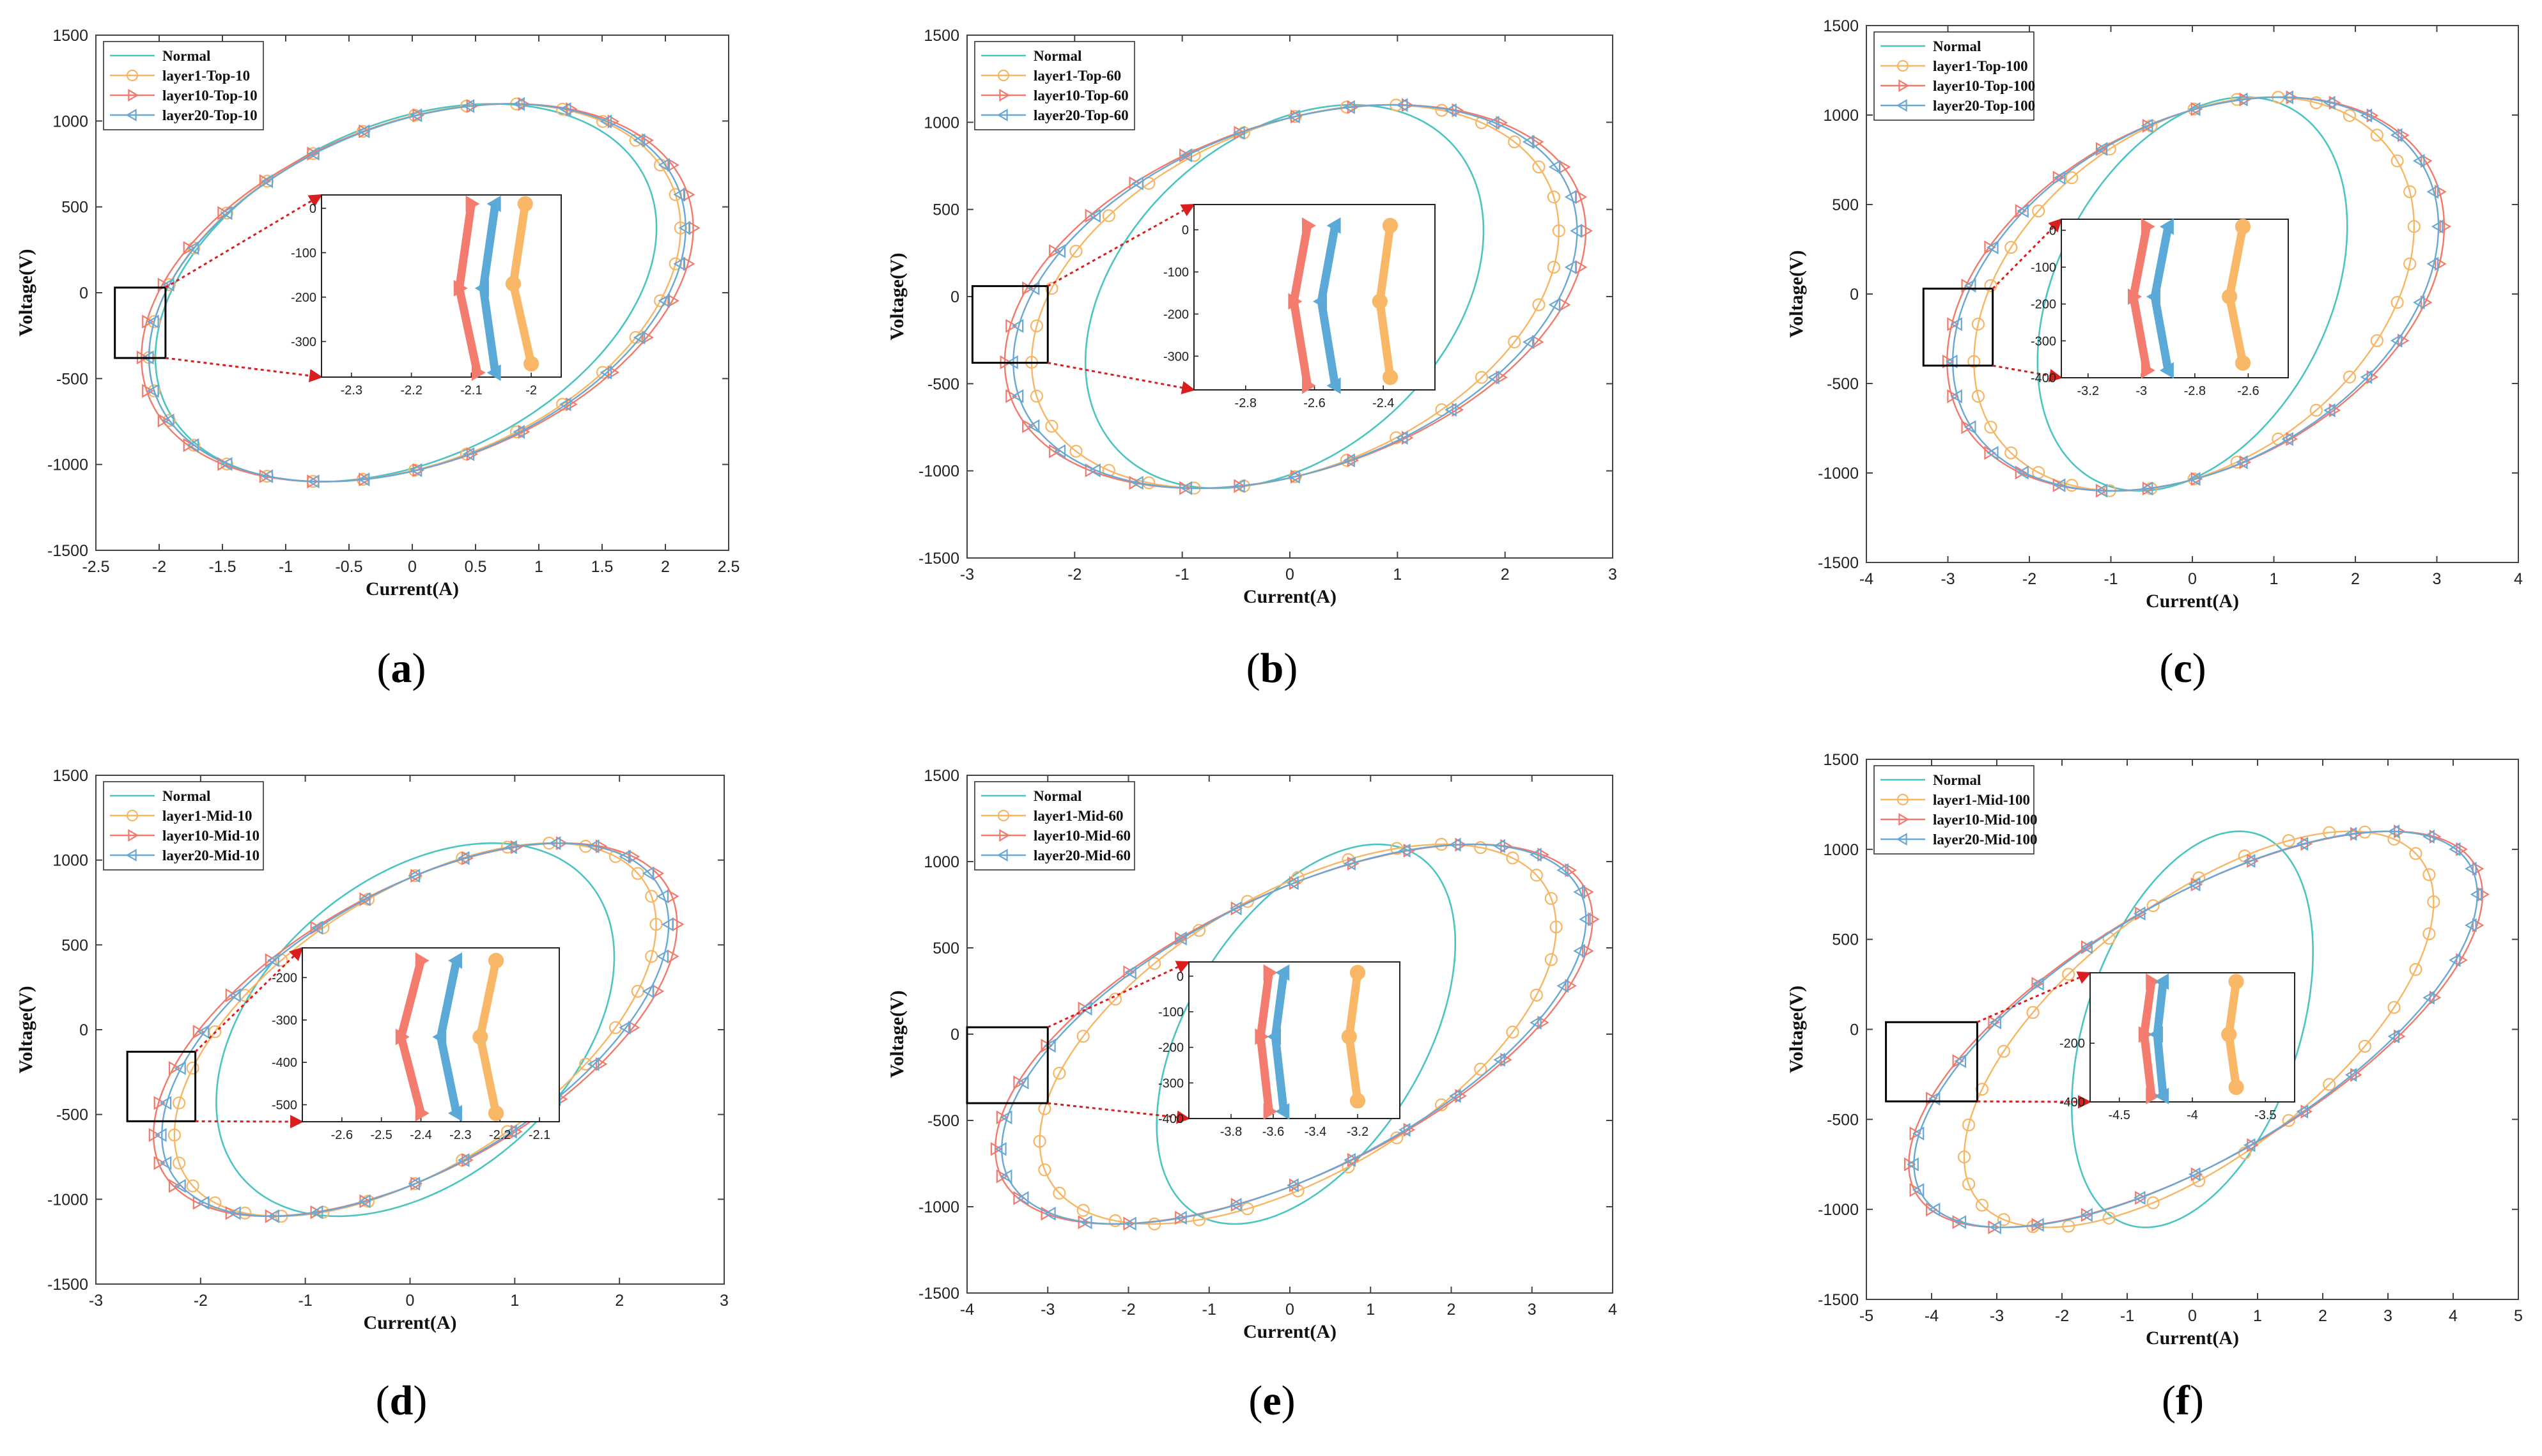  What do you see at coordinates (1314, 403) in the screenshot?
I see `zoom-x-tick-label: -2.6` at bounding box center [1314, 403].